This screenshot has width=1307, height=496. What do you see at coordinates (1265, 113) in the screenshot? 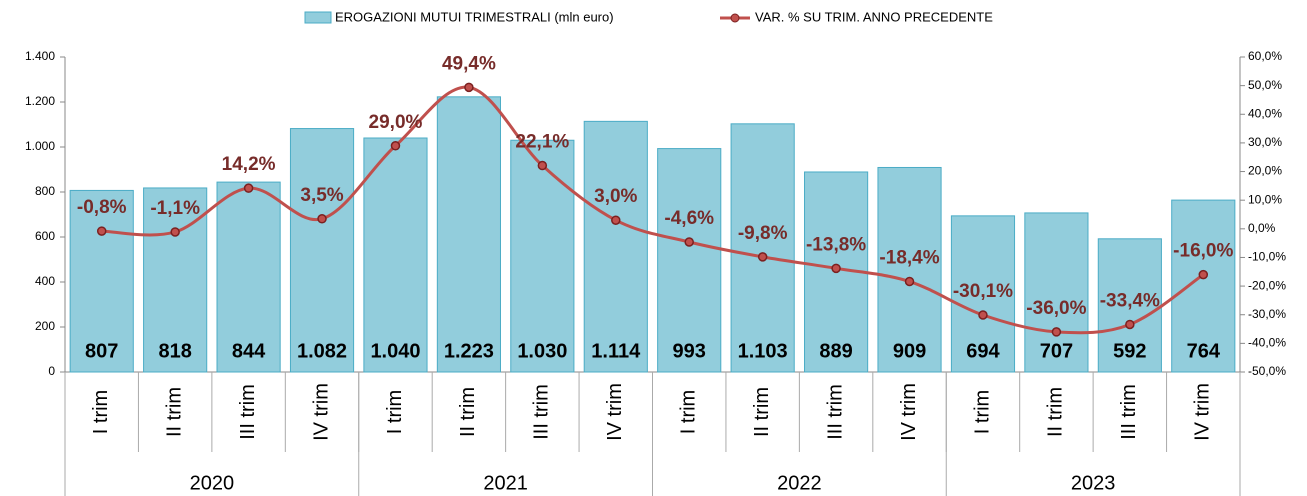
I see `y2-tick-label: 40,0%` at bounding box center [1265, 113].